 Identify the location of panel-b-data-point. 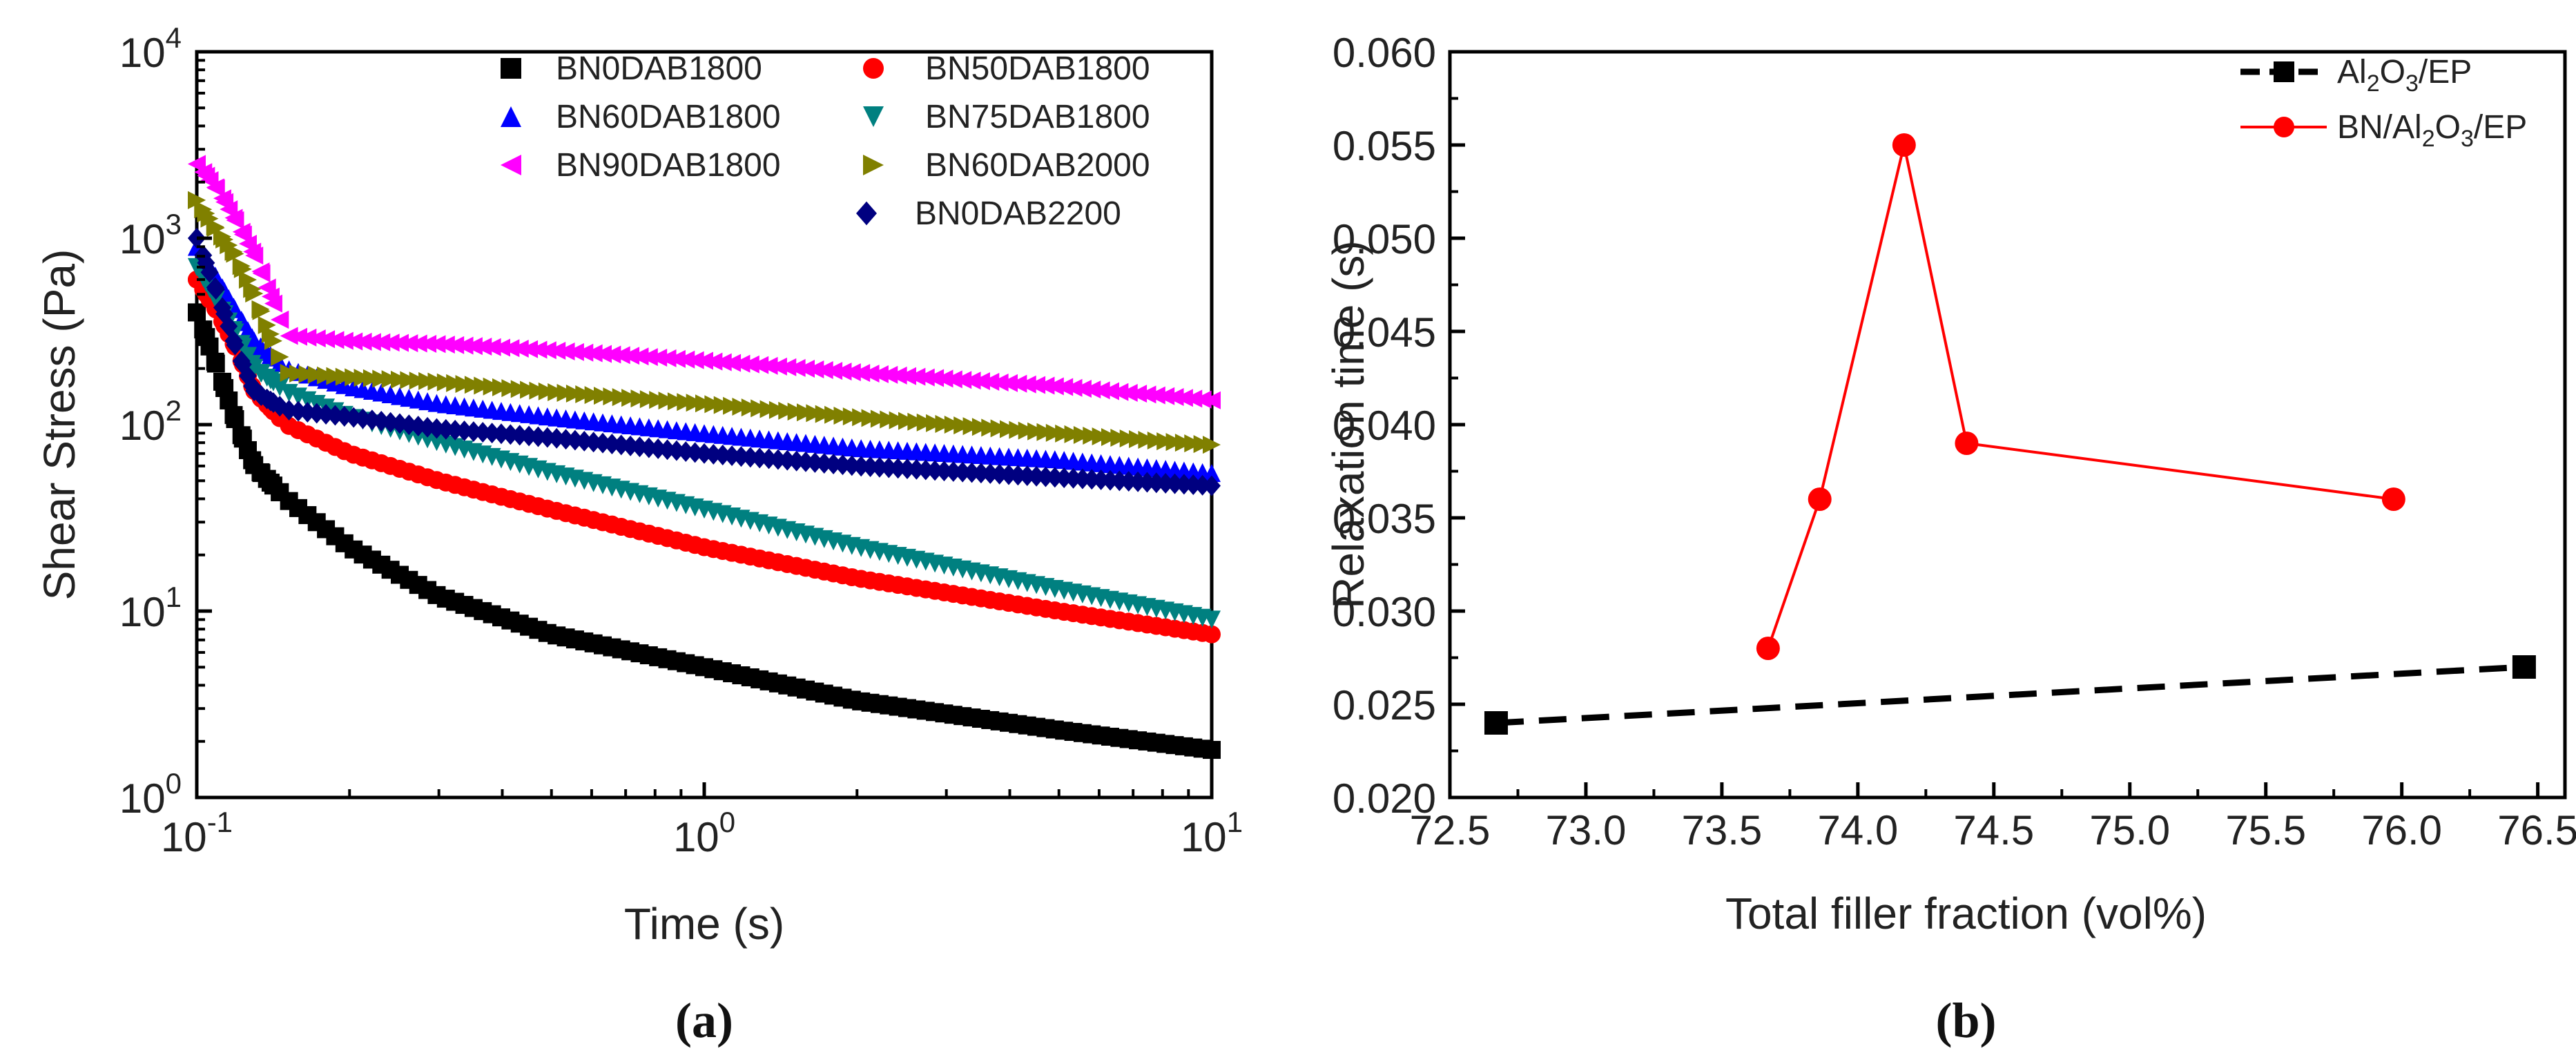
(1904, 145).